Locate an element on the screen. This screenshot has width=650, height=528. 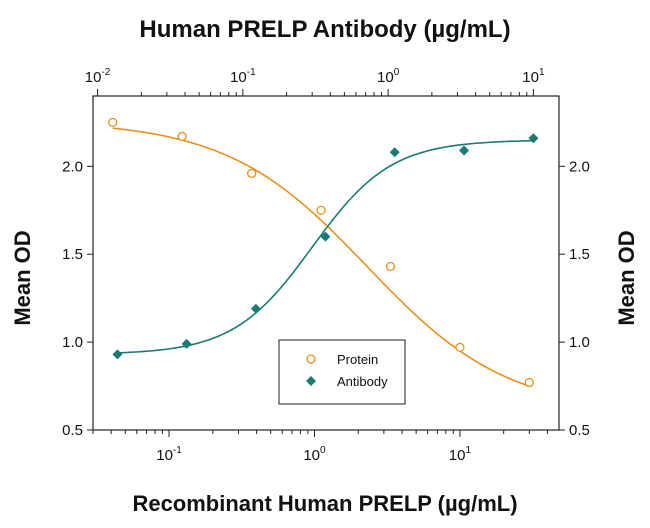
legend-antibody-label: Antibody is located at coordinates (362, 381).